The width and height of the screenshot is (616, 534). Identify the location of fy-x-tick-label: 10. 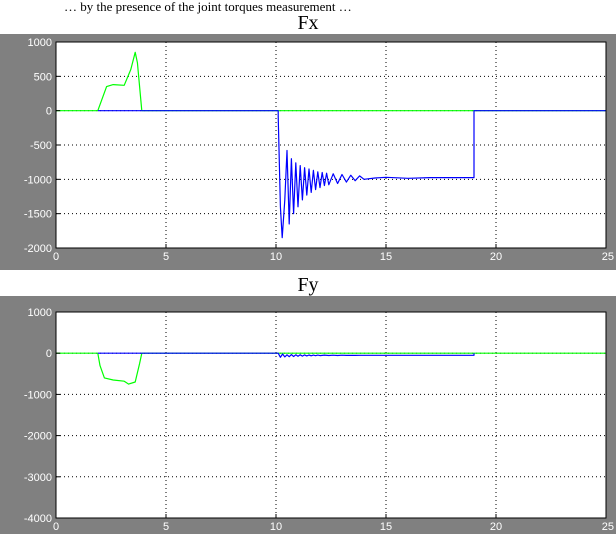
(276, 527).